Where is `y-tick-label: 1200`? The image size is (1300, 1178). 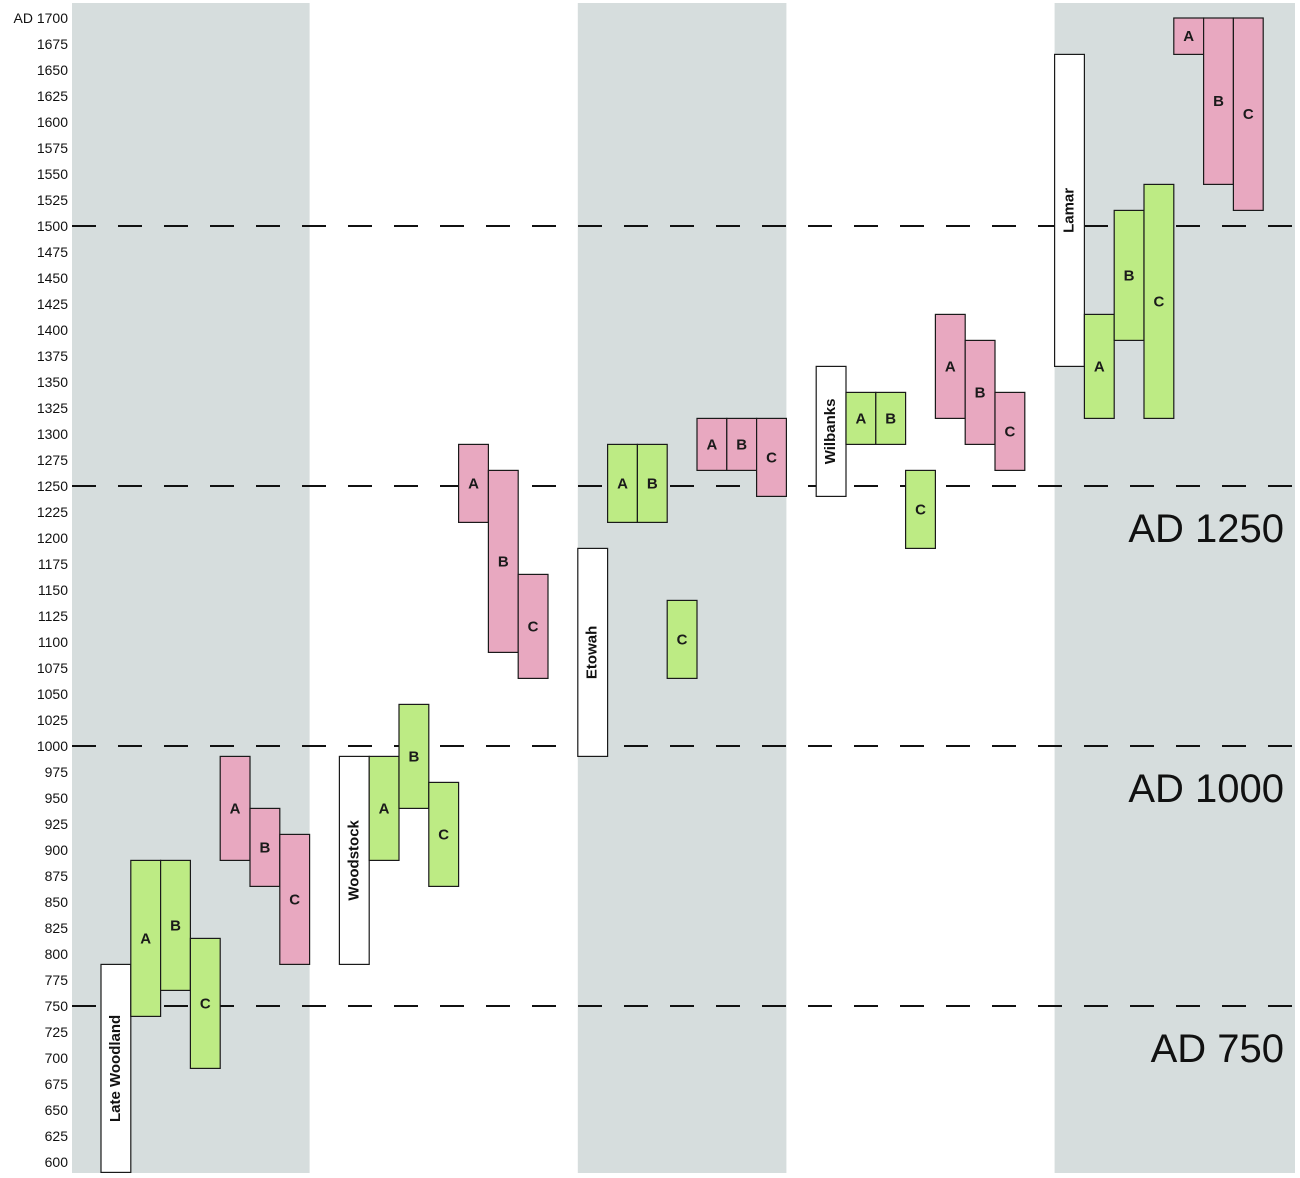
y-tick-label: 1200 is located at coordinates (52, 538).